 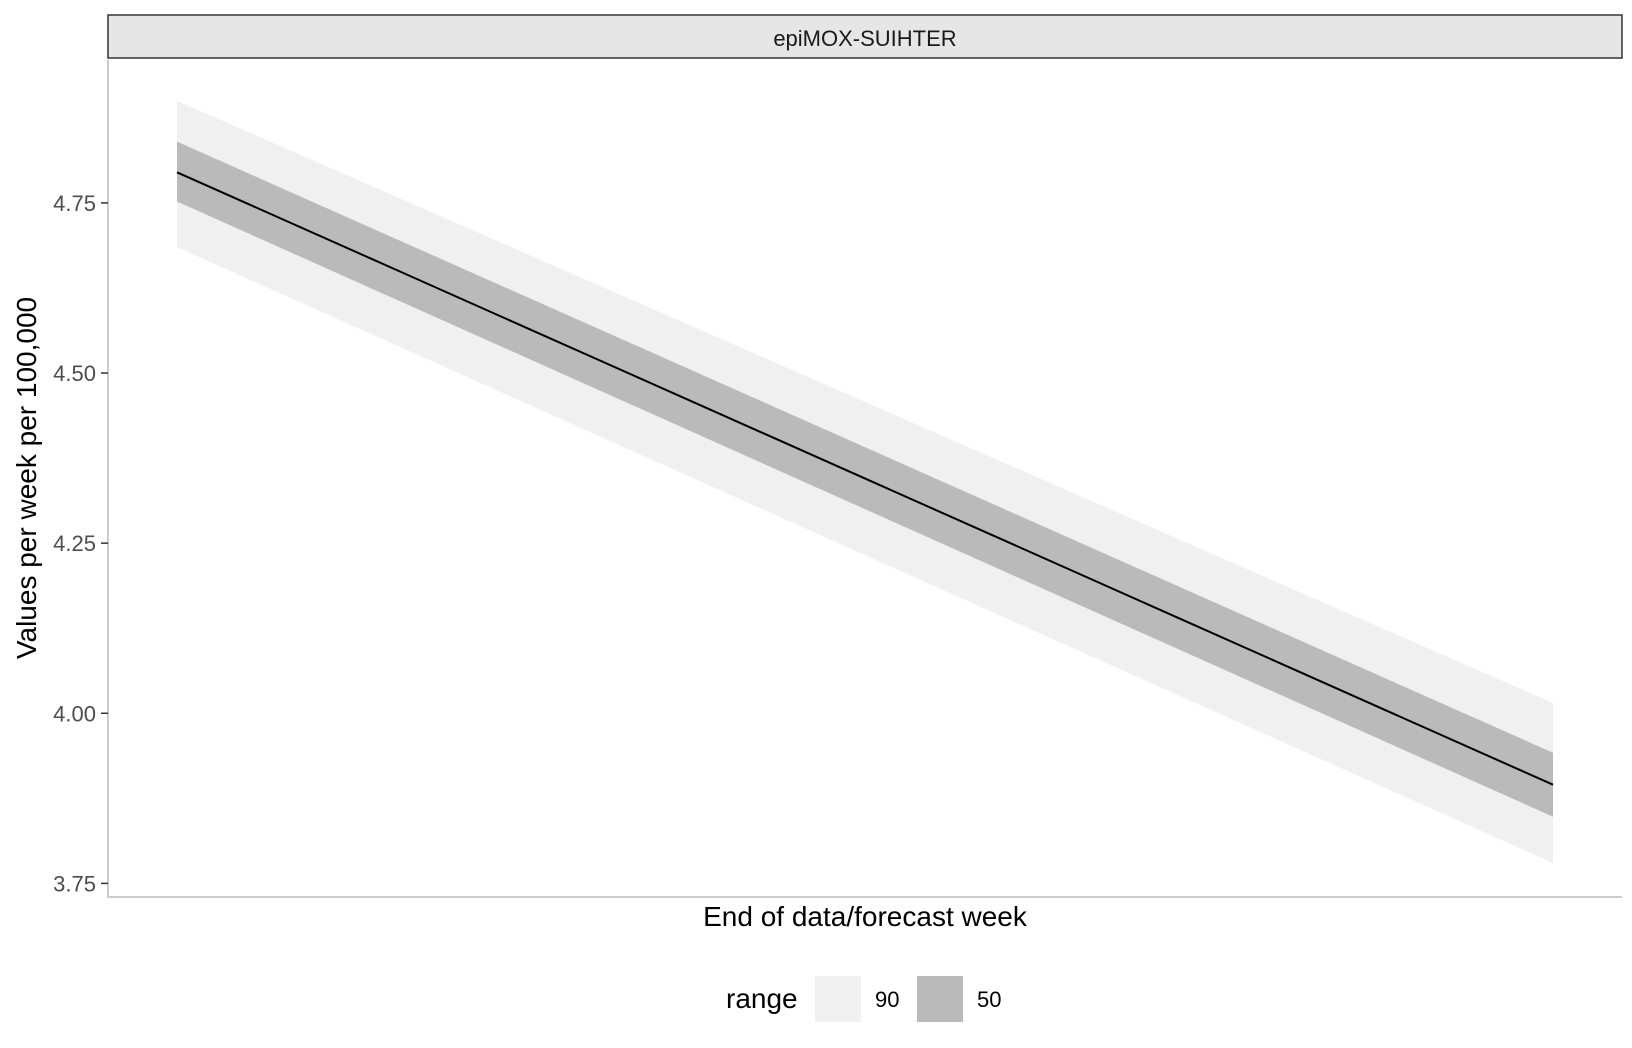 I want to click on legend-title: range, so click(x=762, y=998).